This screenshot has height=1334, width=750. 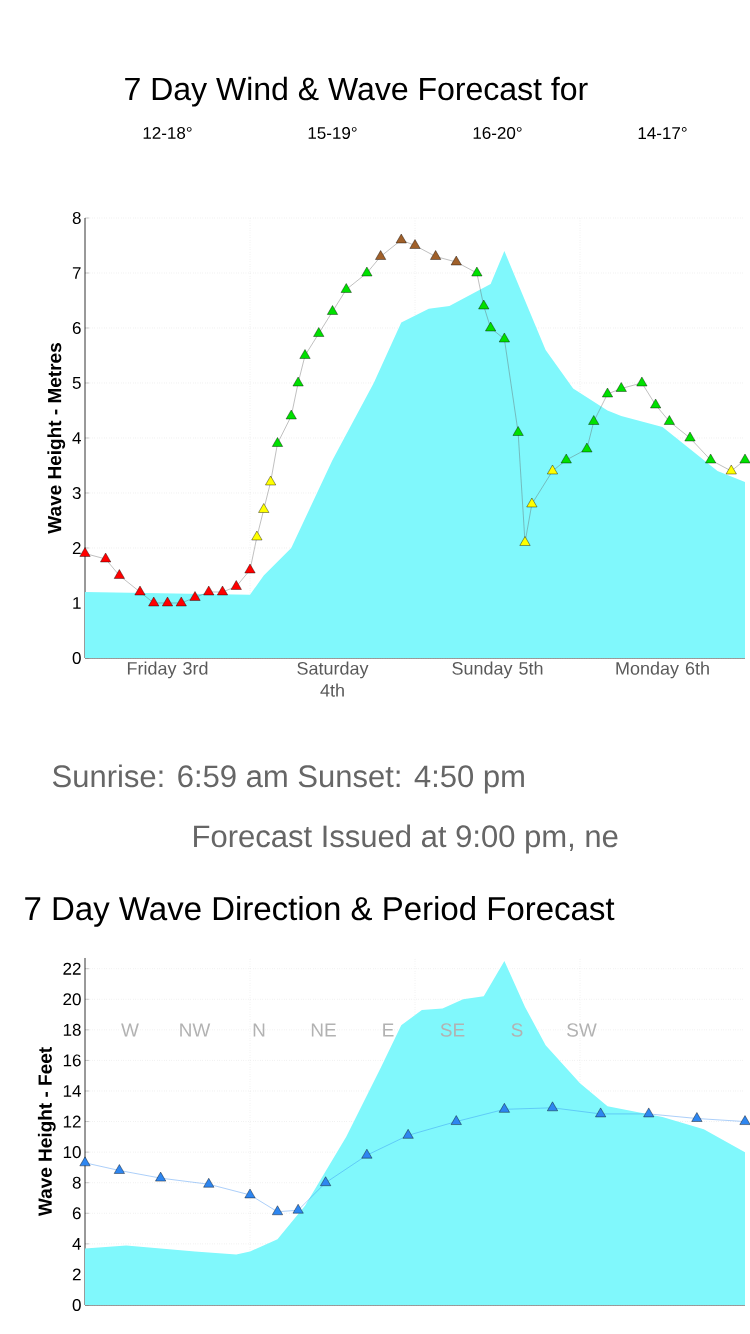 What do you see at coordinates (130, 1030) in the screenshot?
I see `annotation: W` at bounding box center [130, 1030].